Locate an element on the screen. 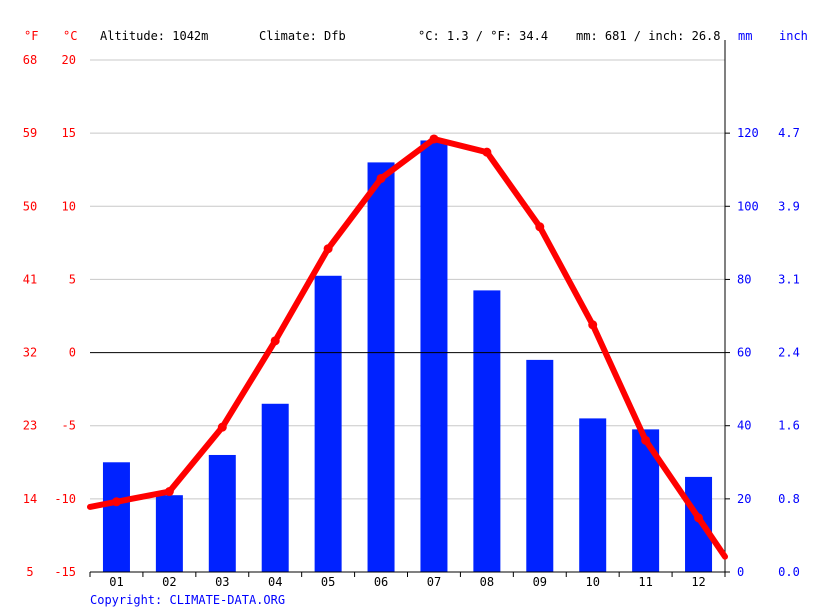 The width and height of the screenshot is (815, 611). month-tick-label: 03 is located at coordinates (222, 582).